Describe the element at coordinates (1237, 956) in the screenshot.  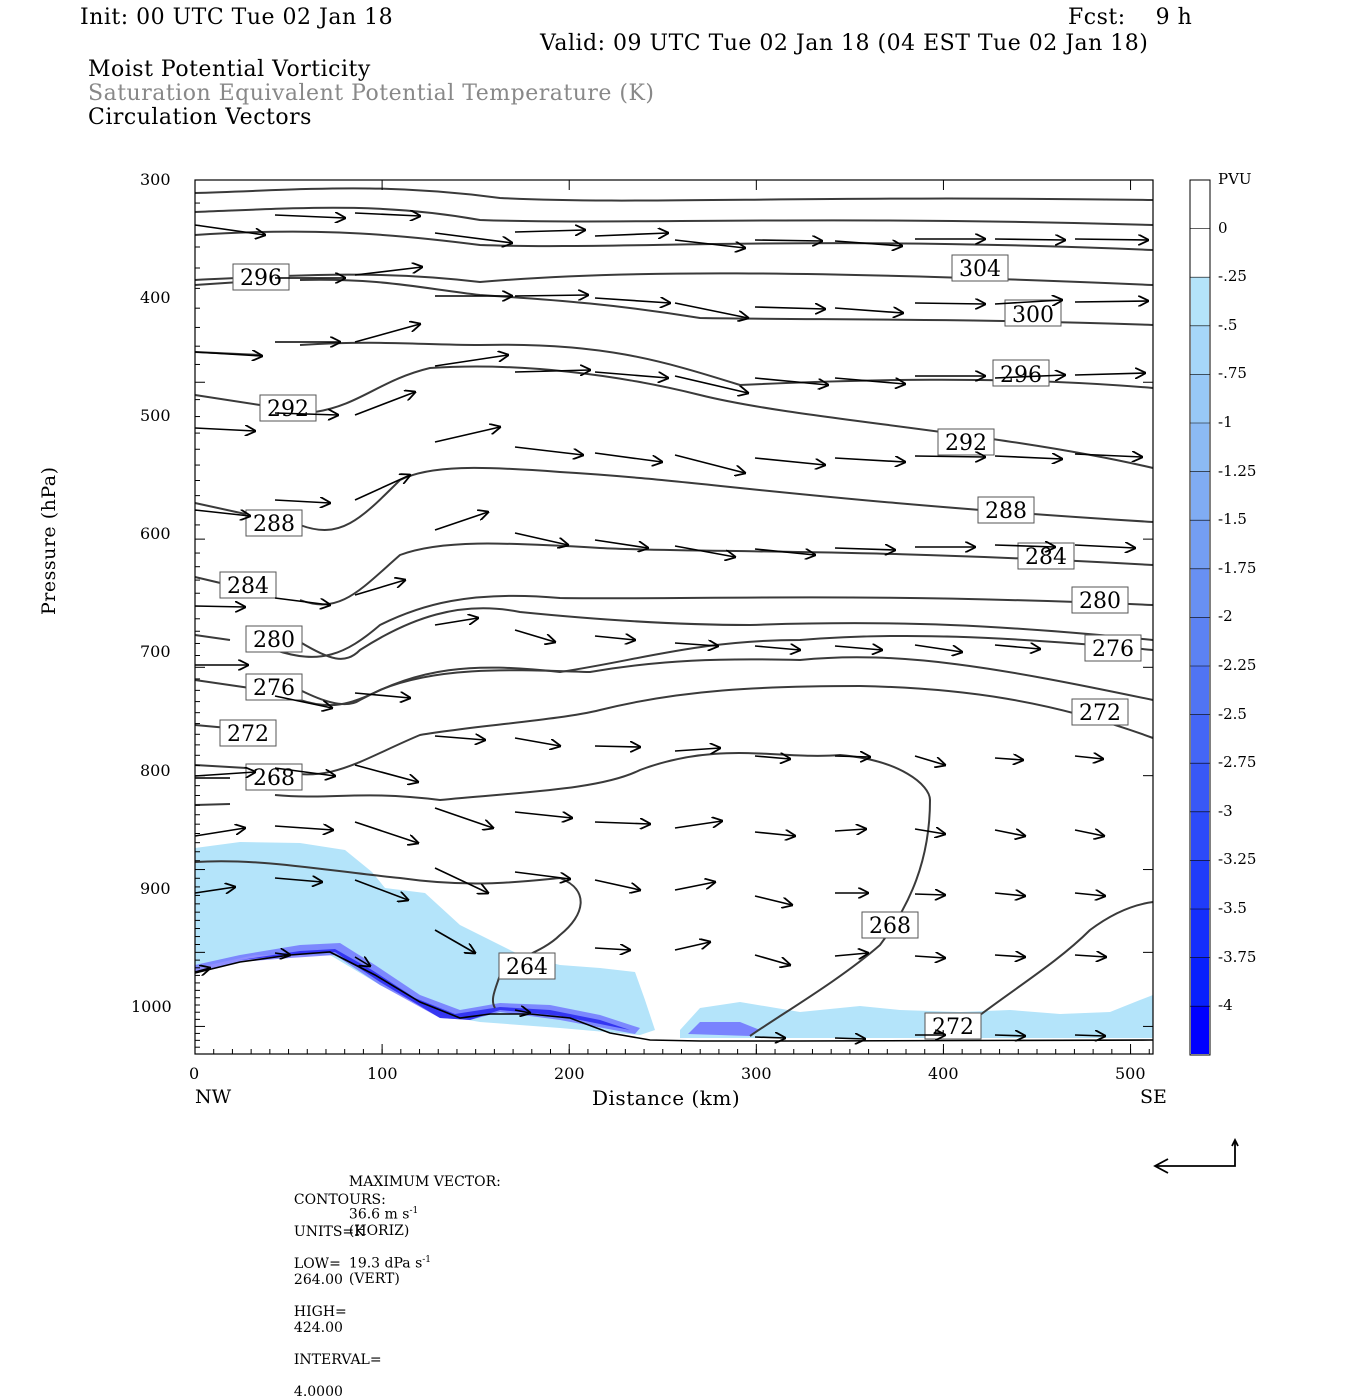
I see `colorbar-tick-label: -3.75` at that location.